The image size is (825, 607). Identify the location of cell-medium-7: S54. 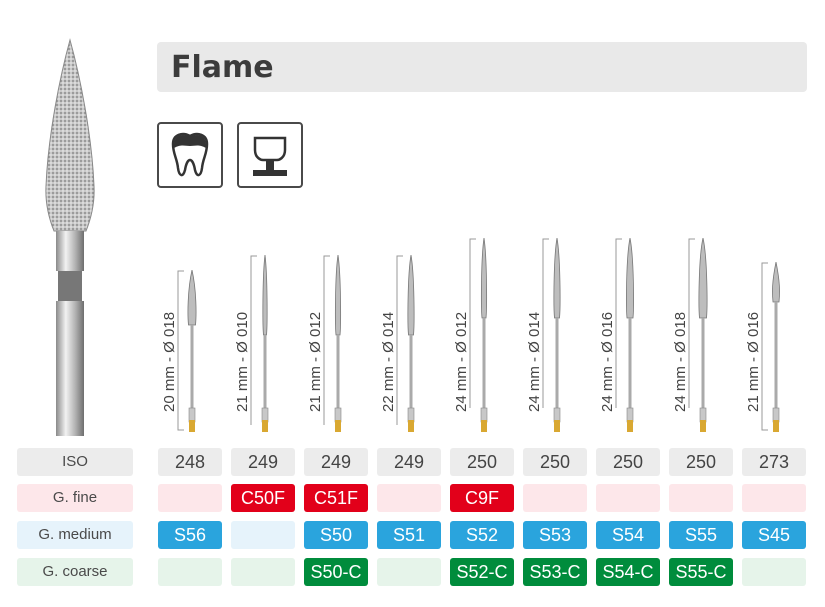
(628, 535).